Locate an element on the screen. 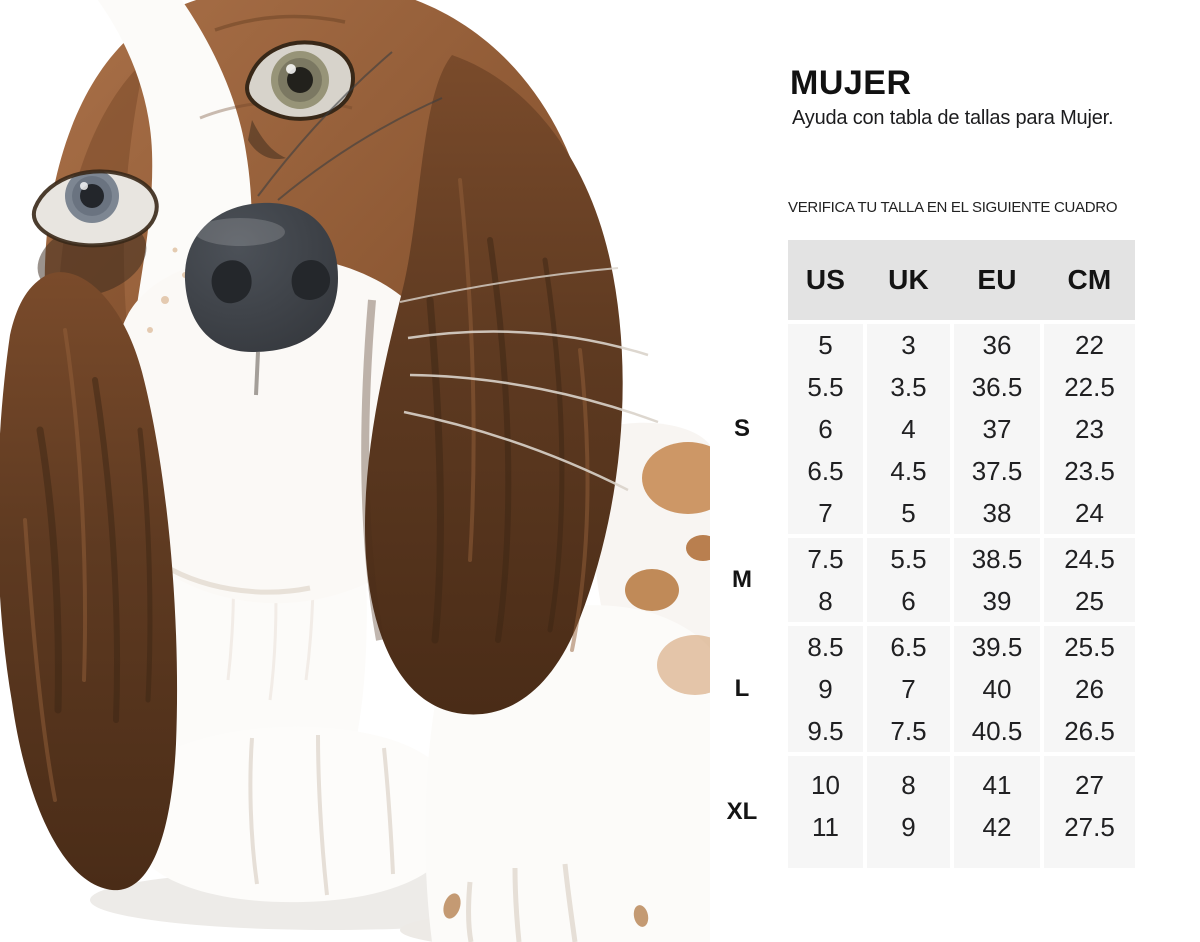 Image resolution: width=1200 pixels, height=942 pixels. size-cell-us: 8.5 is located at coordinates (825, 647).